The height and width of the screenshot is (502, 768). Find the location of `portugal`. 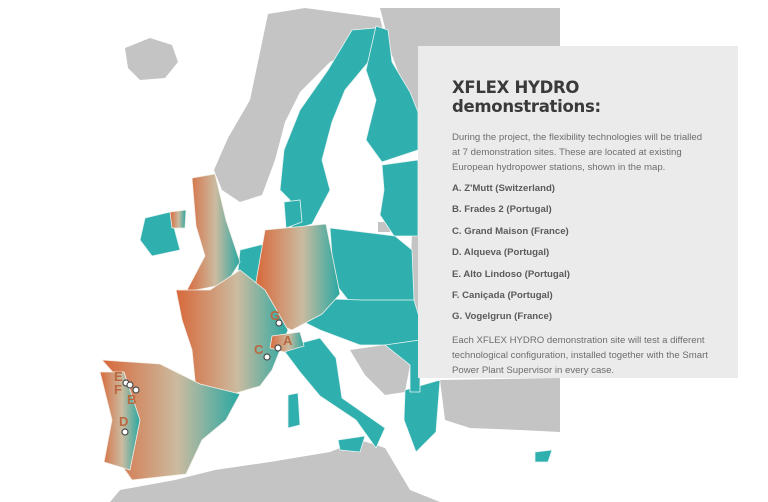

portugal is located at coordinates (120, 421).